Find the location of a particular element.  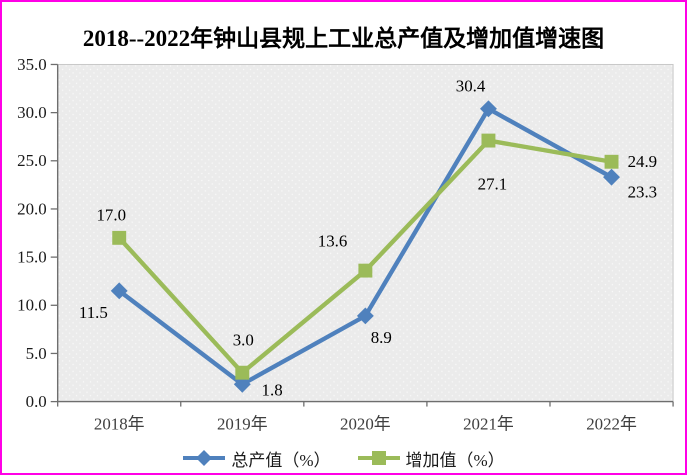

data-point-label: 17.0 is located at coordinates (111, 215).